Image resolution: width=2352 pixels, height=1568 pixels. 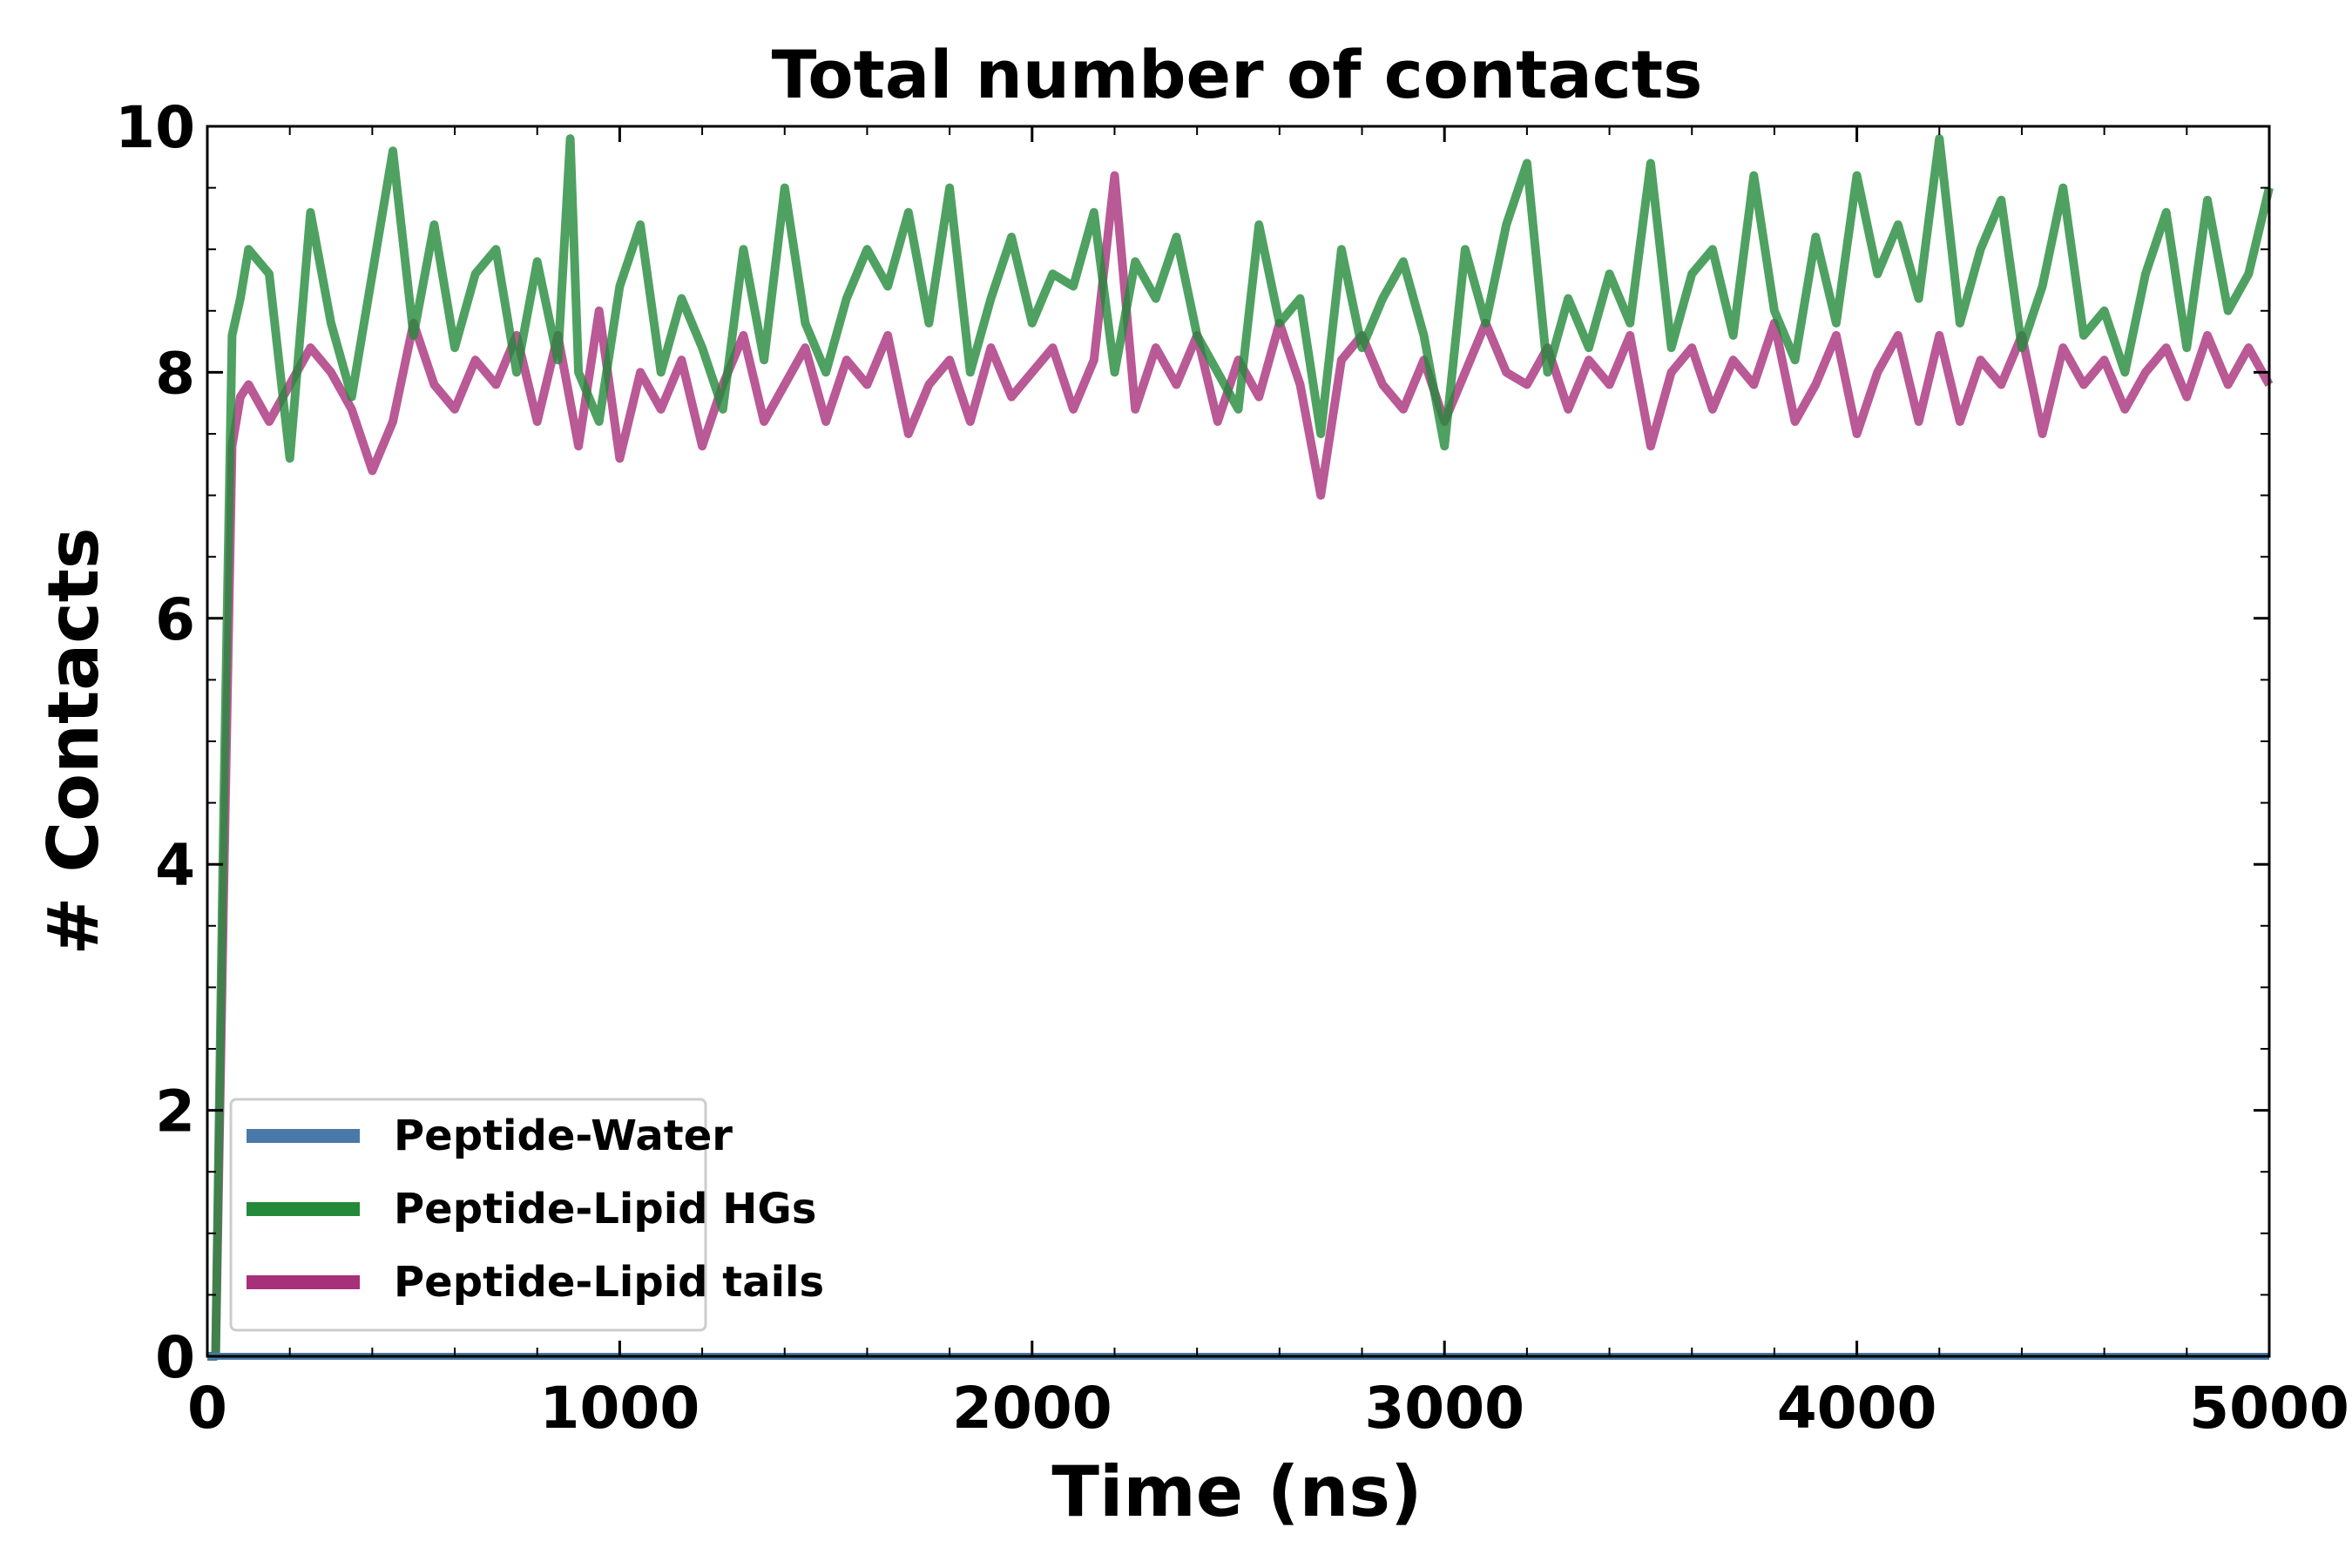 What do you see at coordinates (1236, 1491) in the screenshot?
I see `x-axis-label: Time (ns)` at bounding box center [1236, 1491].